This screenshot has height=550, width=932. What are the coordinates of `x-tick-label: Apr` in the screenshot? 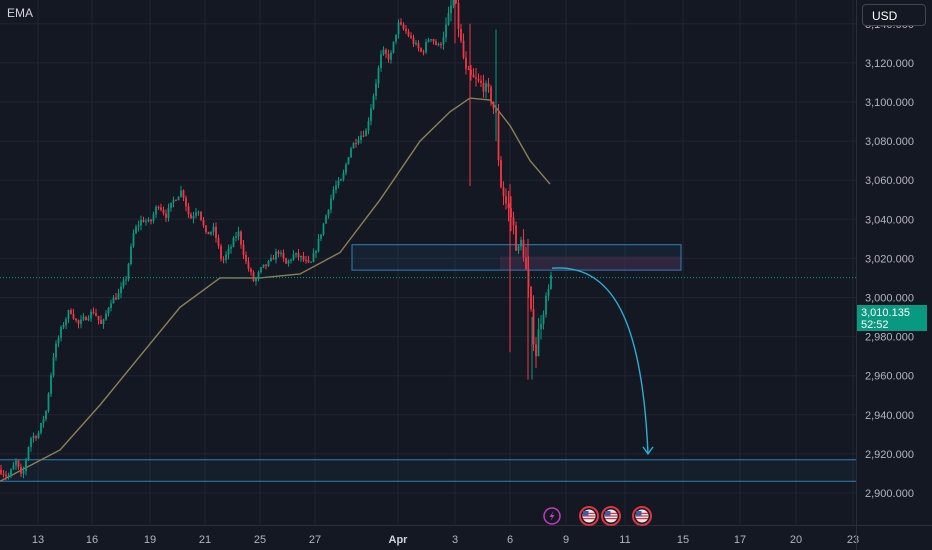 It's located at (399, 540).